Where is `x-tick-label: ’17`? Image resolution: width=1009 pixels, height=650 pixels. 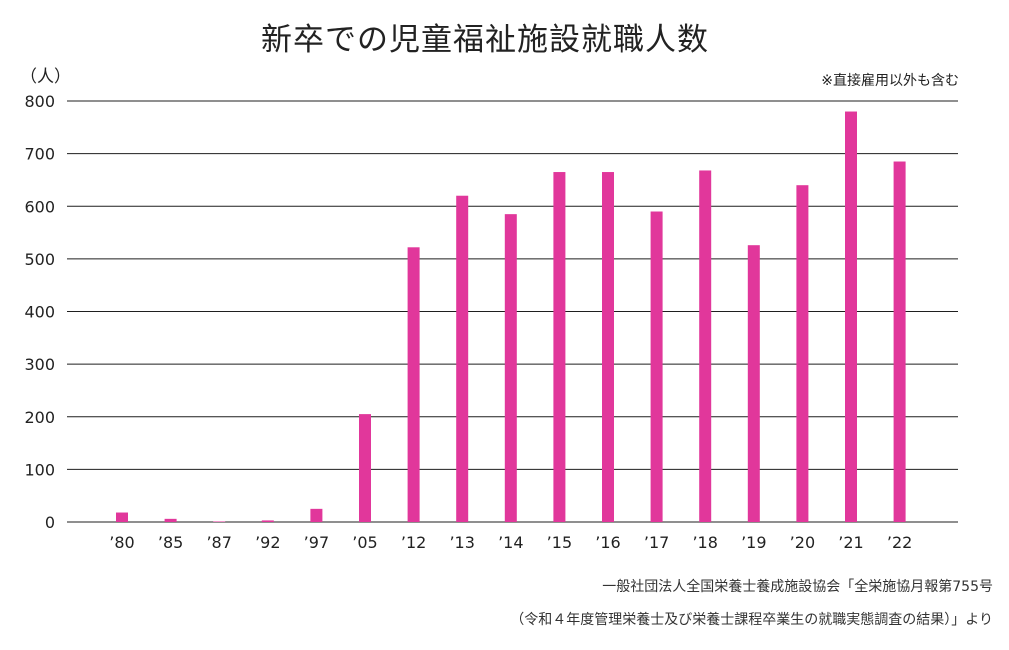
x-tick-label: ’17 is located at coordinates (656, 542).